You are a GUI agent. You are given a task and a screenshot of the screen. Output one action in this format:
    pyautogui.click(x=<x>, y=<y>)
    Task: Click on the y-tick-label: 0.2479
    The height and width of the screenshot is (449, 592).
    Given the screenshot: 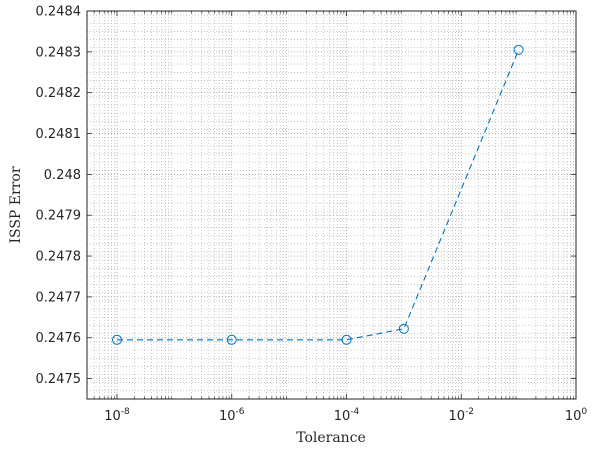 What is the action you would take?
    pyautogui.click(x=59, y=216)
    